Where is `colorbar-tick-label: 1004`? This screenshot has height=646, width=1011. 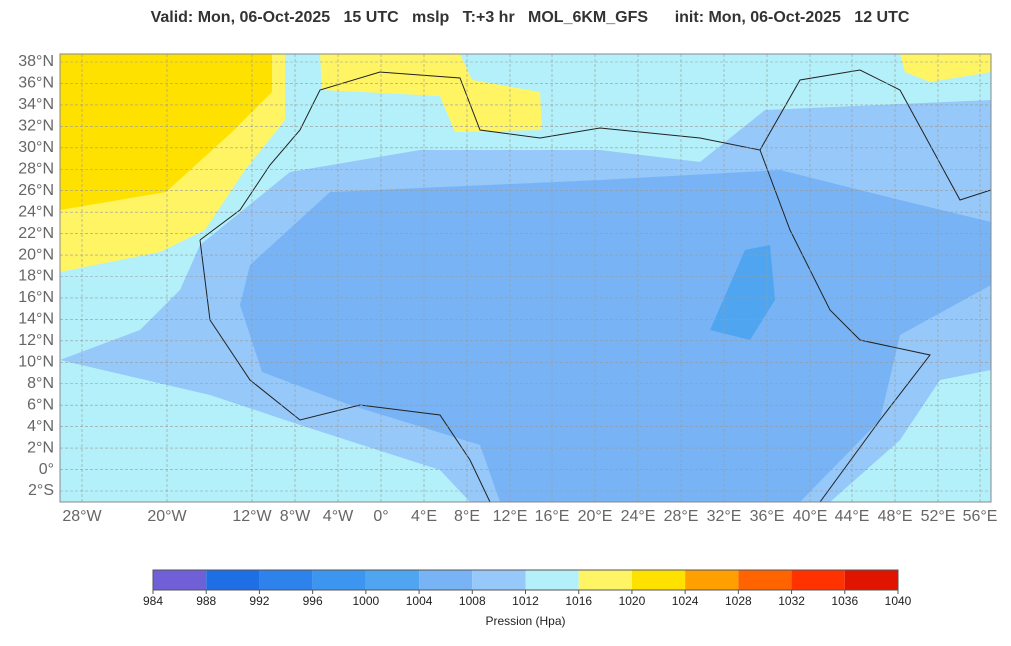 colorbar-tick-label: 1004 is located at coordinates (419, 601).